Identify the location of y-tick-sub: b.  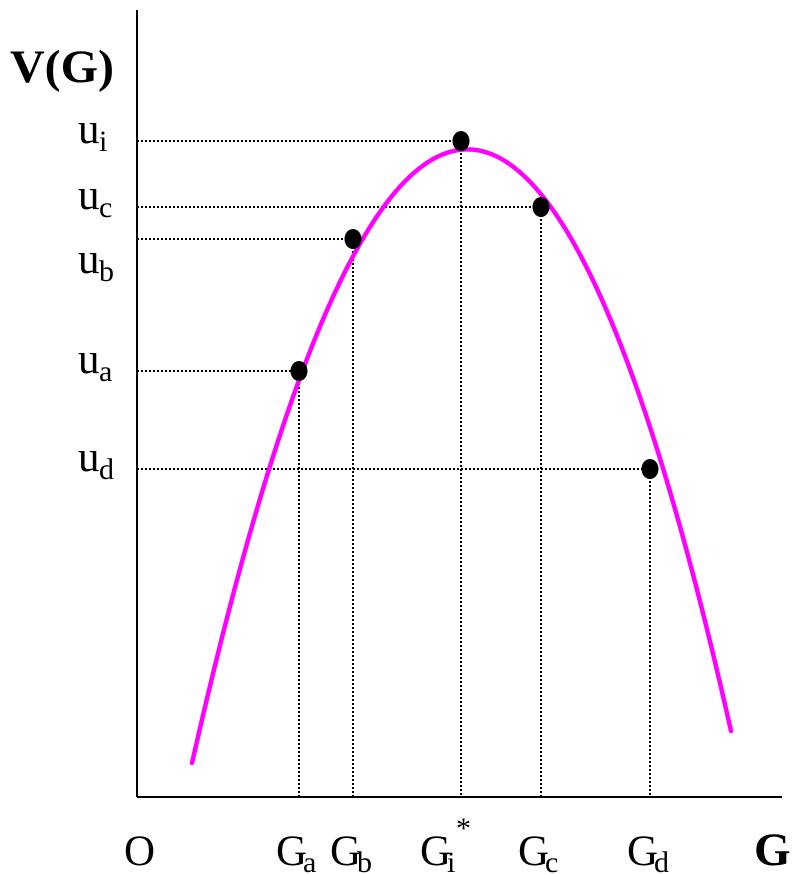
(106, 271).